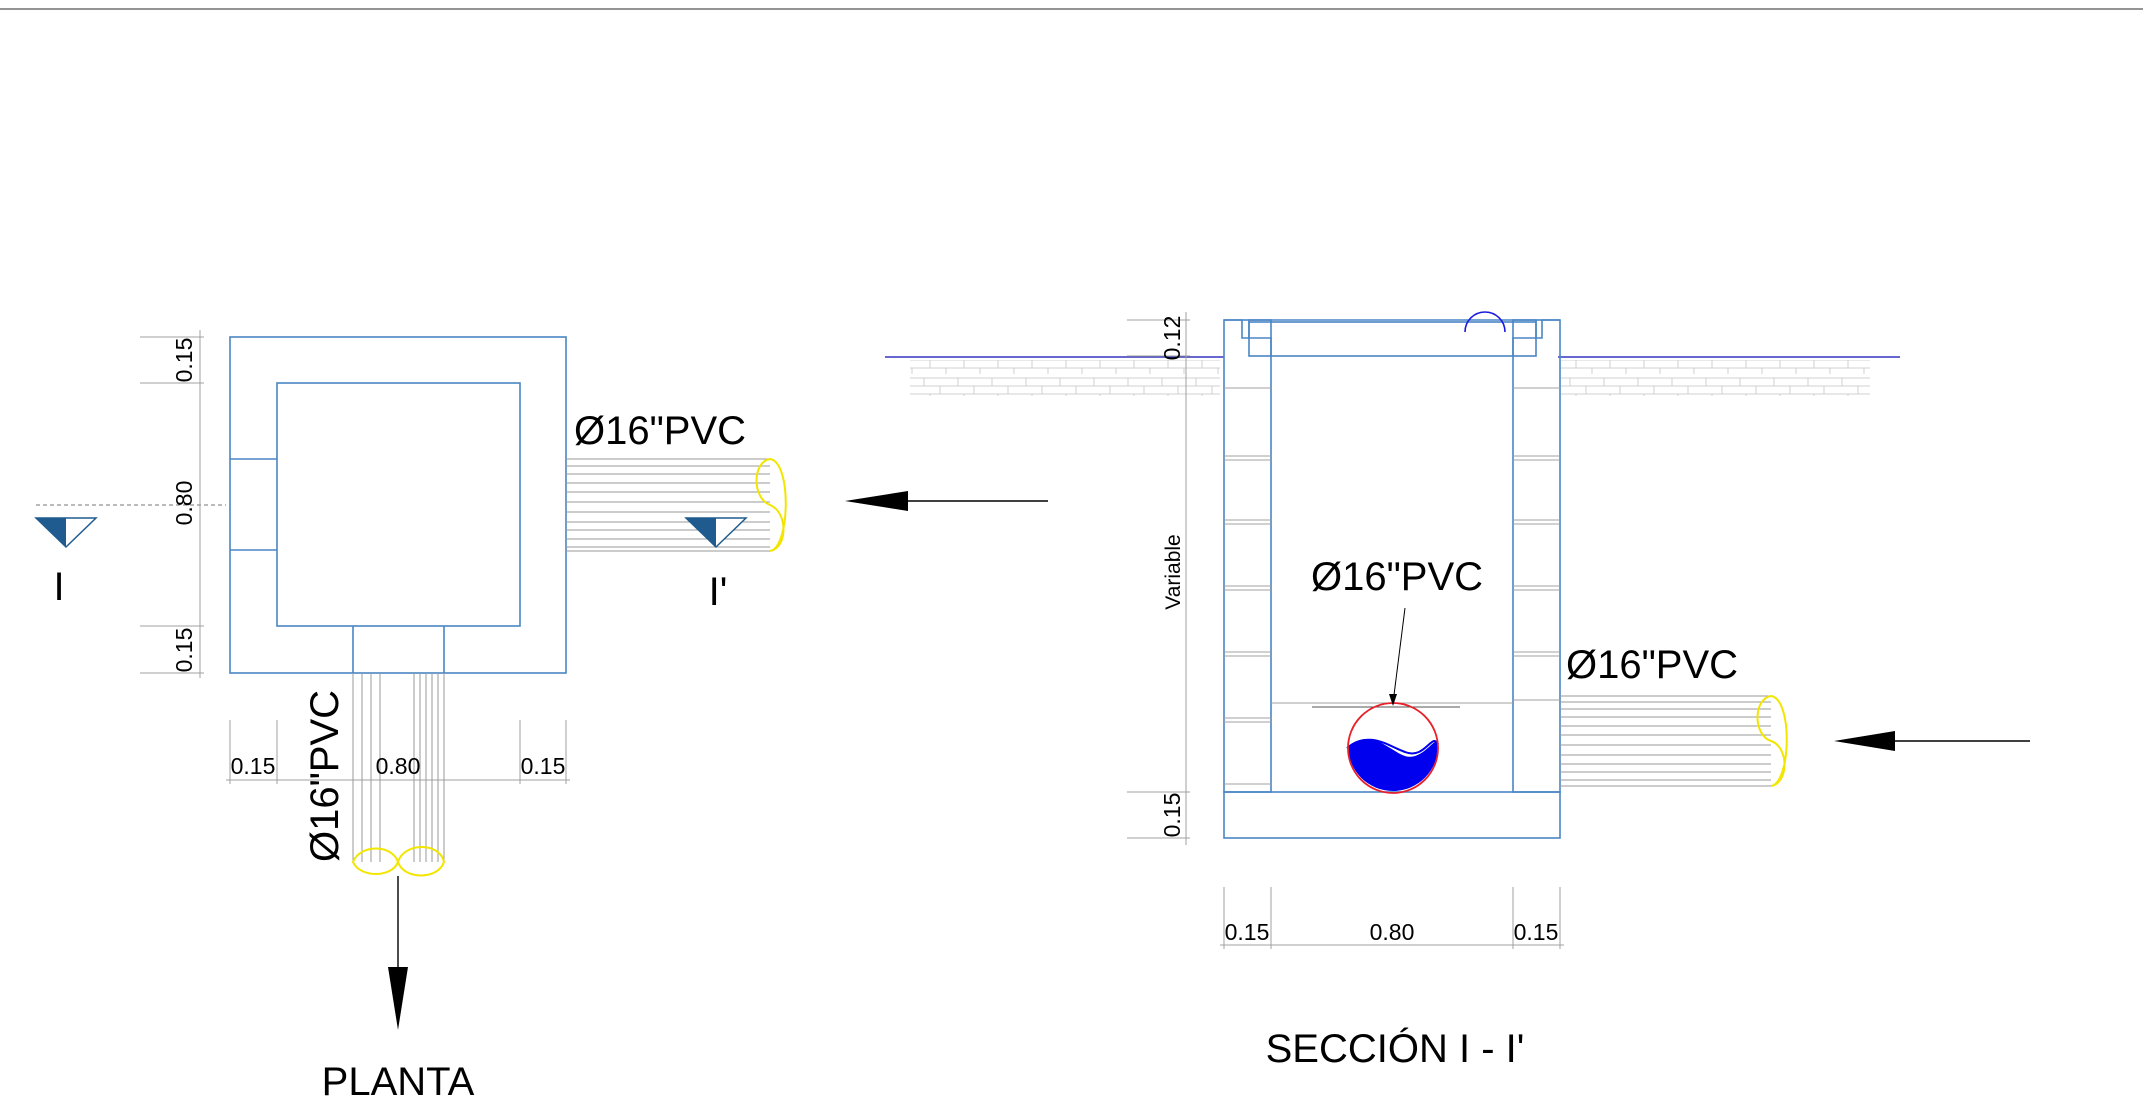 The image size is (2143, 1117). I want to click on section-marker-end-icon, so click(716, 533).